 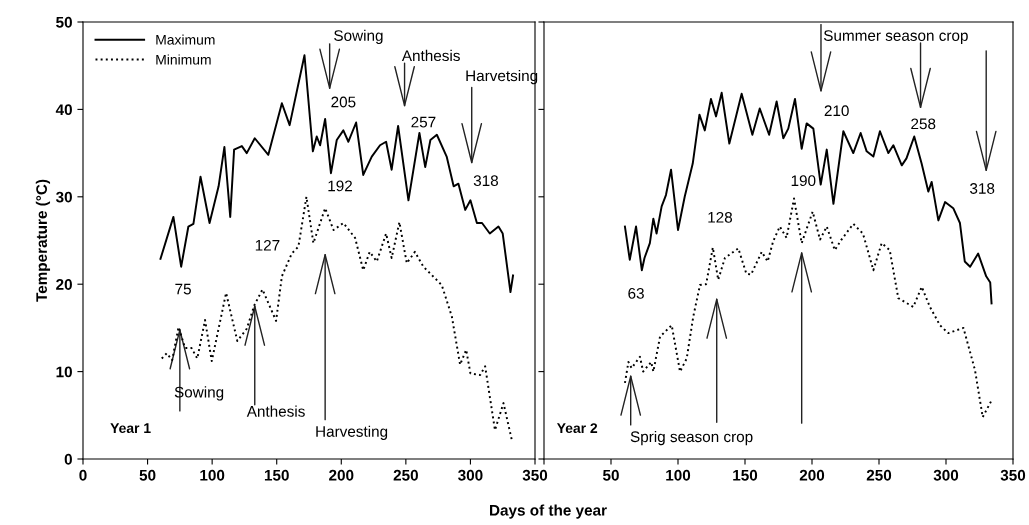 I want to click on annotation: 258, so click(x=923, y=124).